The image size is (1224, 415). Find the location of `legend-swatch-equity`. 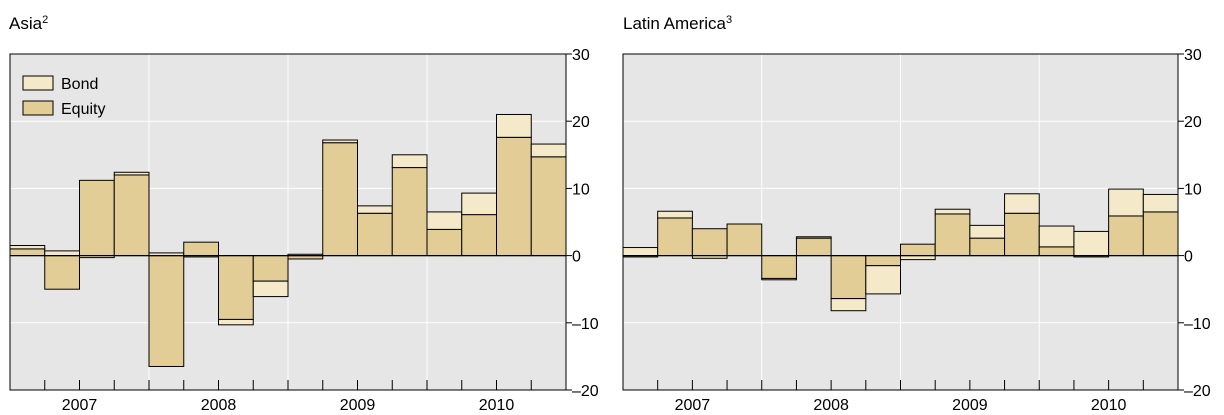

legend-swatch-equity is located at coordinates (38, 108).